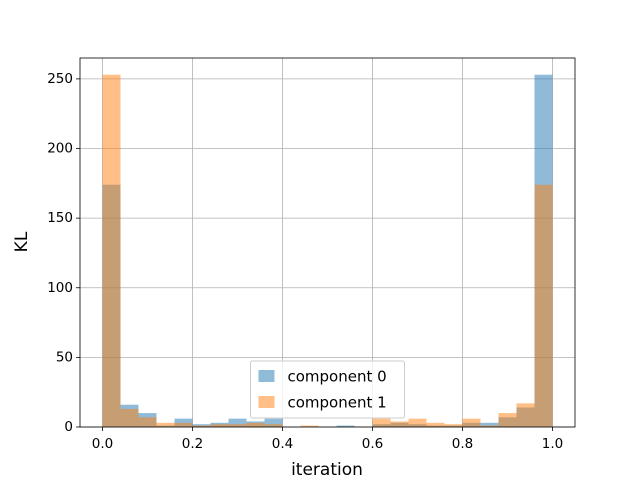  What do you see at coordinates (22, 241) in the screenshot?
I see `y-axis-label: KL` at bounding box center [22, 241].